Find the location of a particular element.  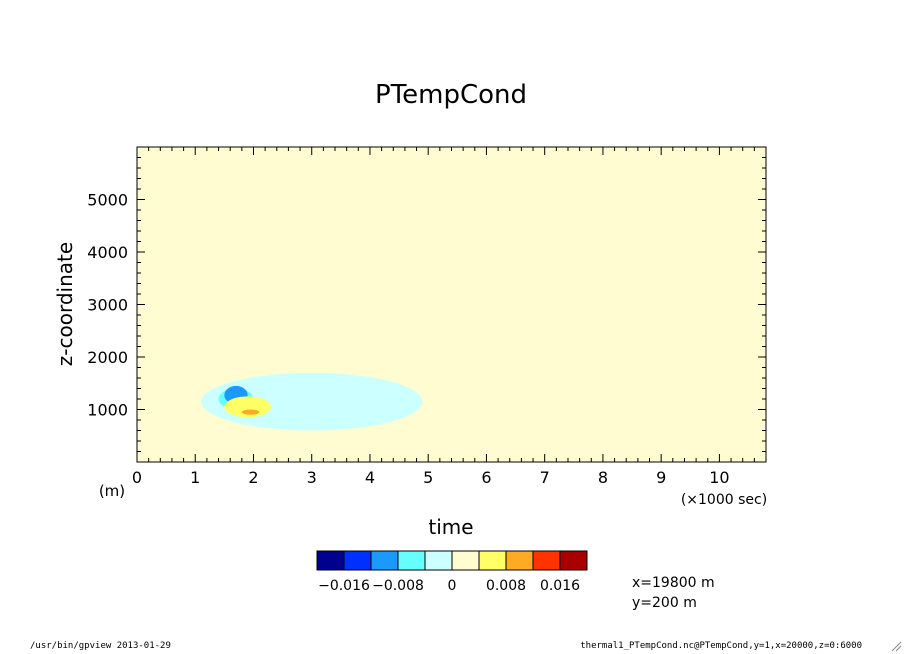

y-unit-label: (m) is located at coordinates (112, 491).